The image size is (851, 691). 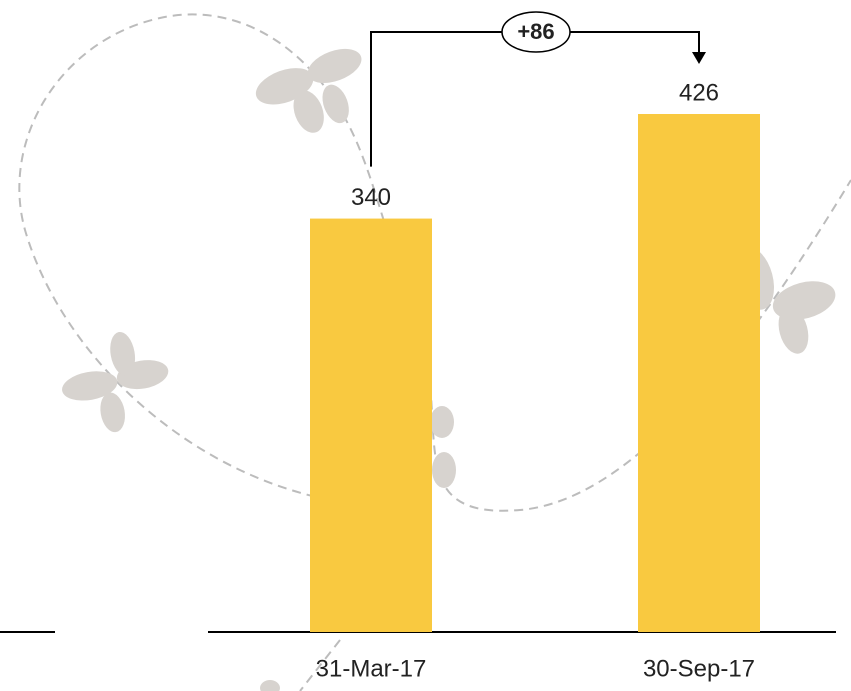 I want to click on x-tick-label: 30-Sep-17, so click(x=699, y=668).